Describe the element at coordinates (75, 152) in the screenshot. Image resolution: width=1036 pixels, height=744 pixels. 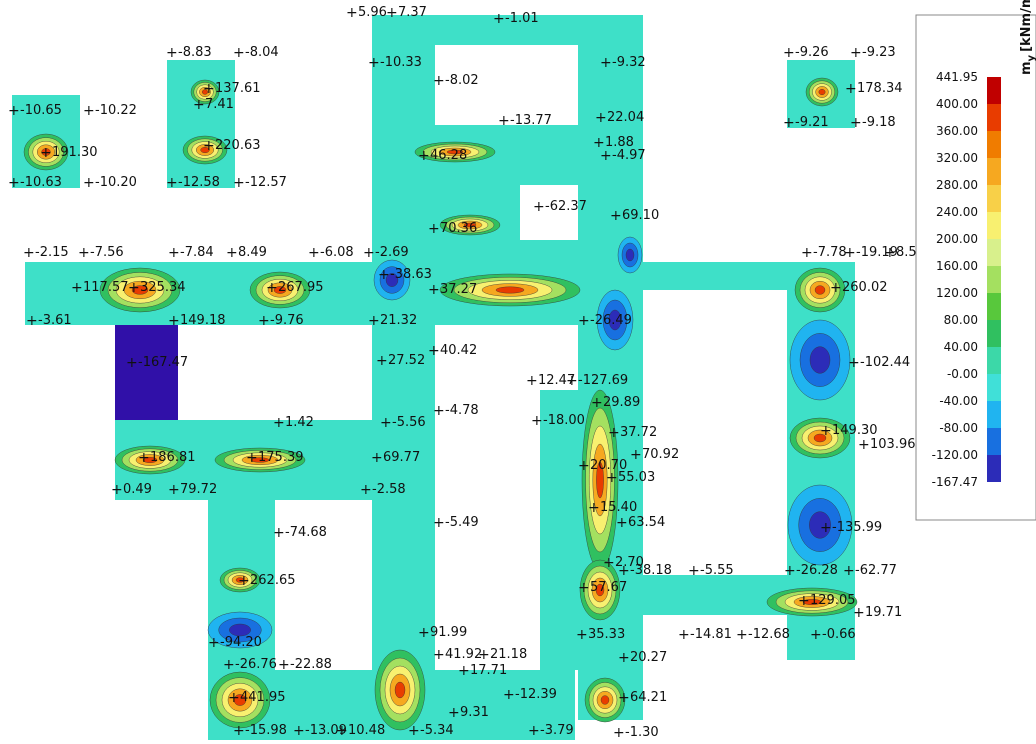
I see `value-label: 191.30` at that location.